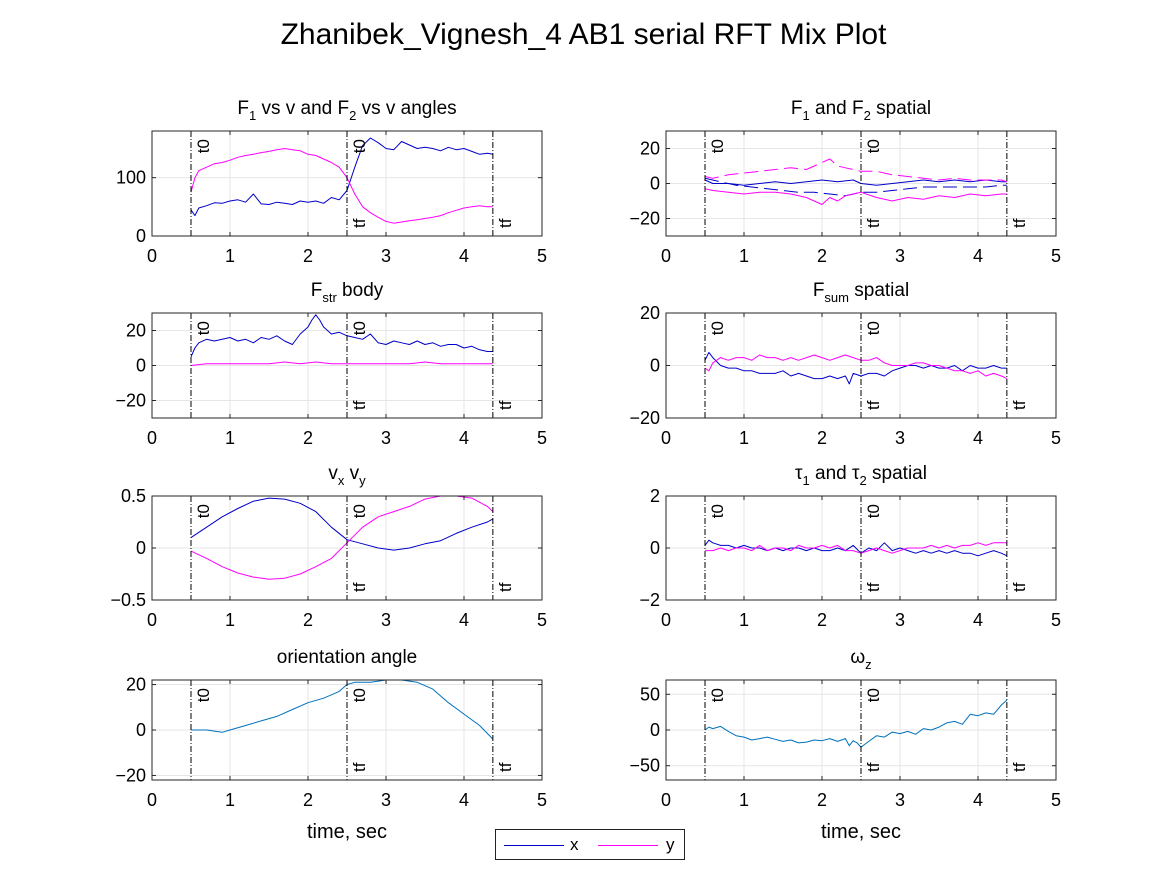  I want to click on legend-label-x: x, so click(574, 844).